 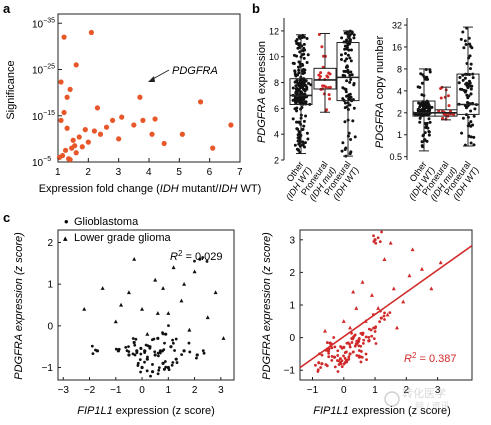 What do you see at coordinates (397, 47) in the screenshot?
I see `panel-b-right-ytick-label: 16` at bounding box center [397, 47].